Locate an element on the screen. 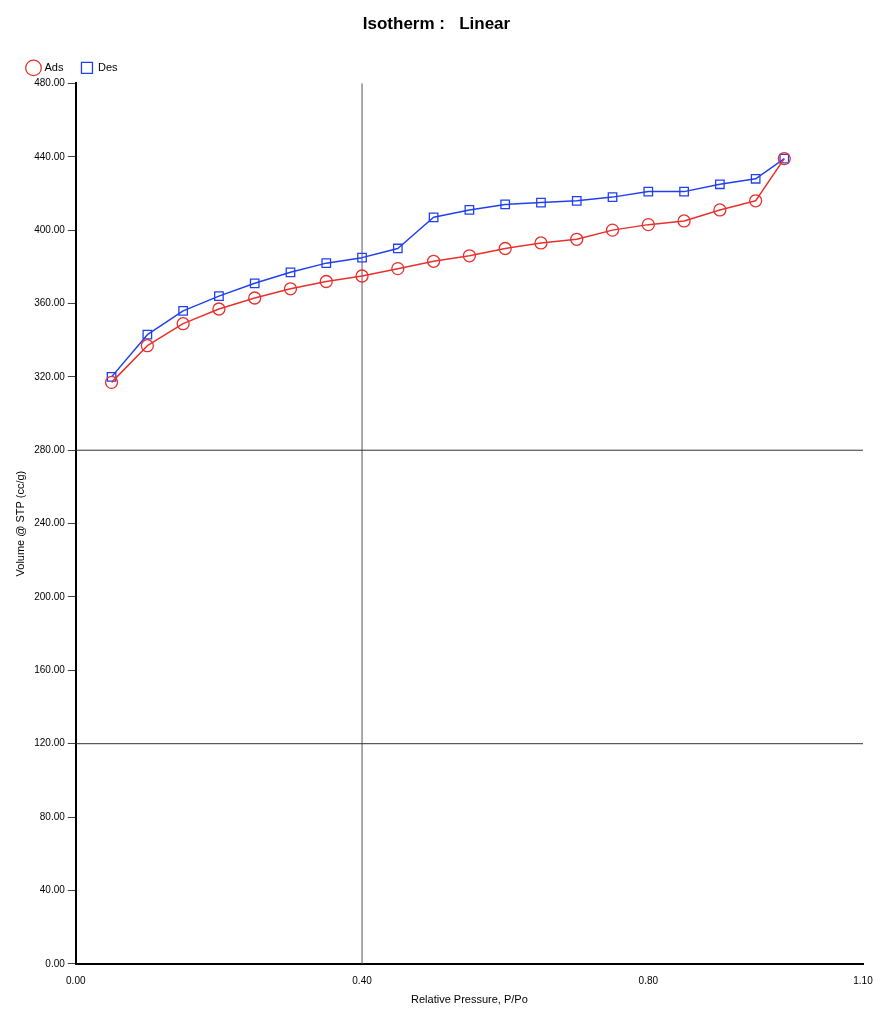 This screenshot has width=885, height=1017. x-tick-label: 0.40 is located at coordinates (362, 980).